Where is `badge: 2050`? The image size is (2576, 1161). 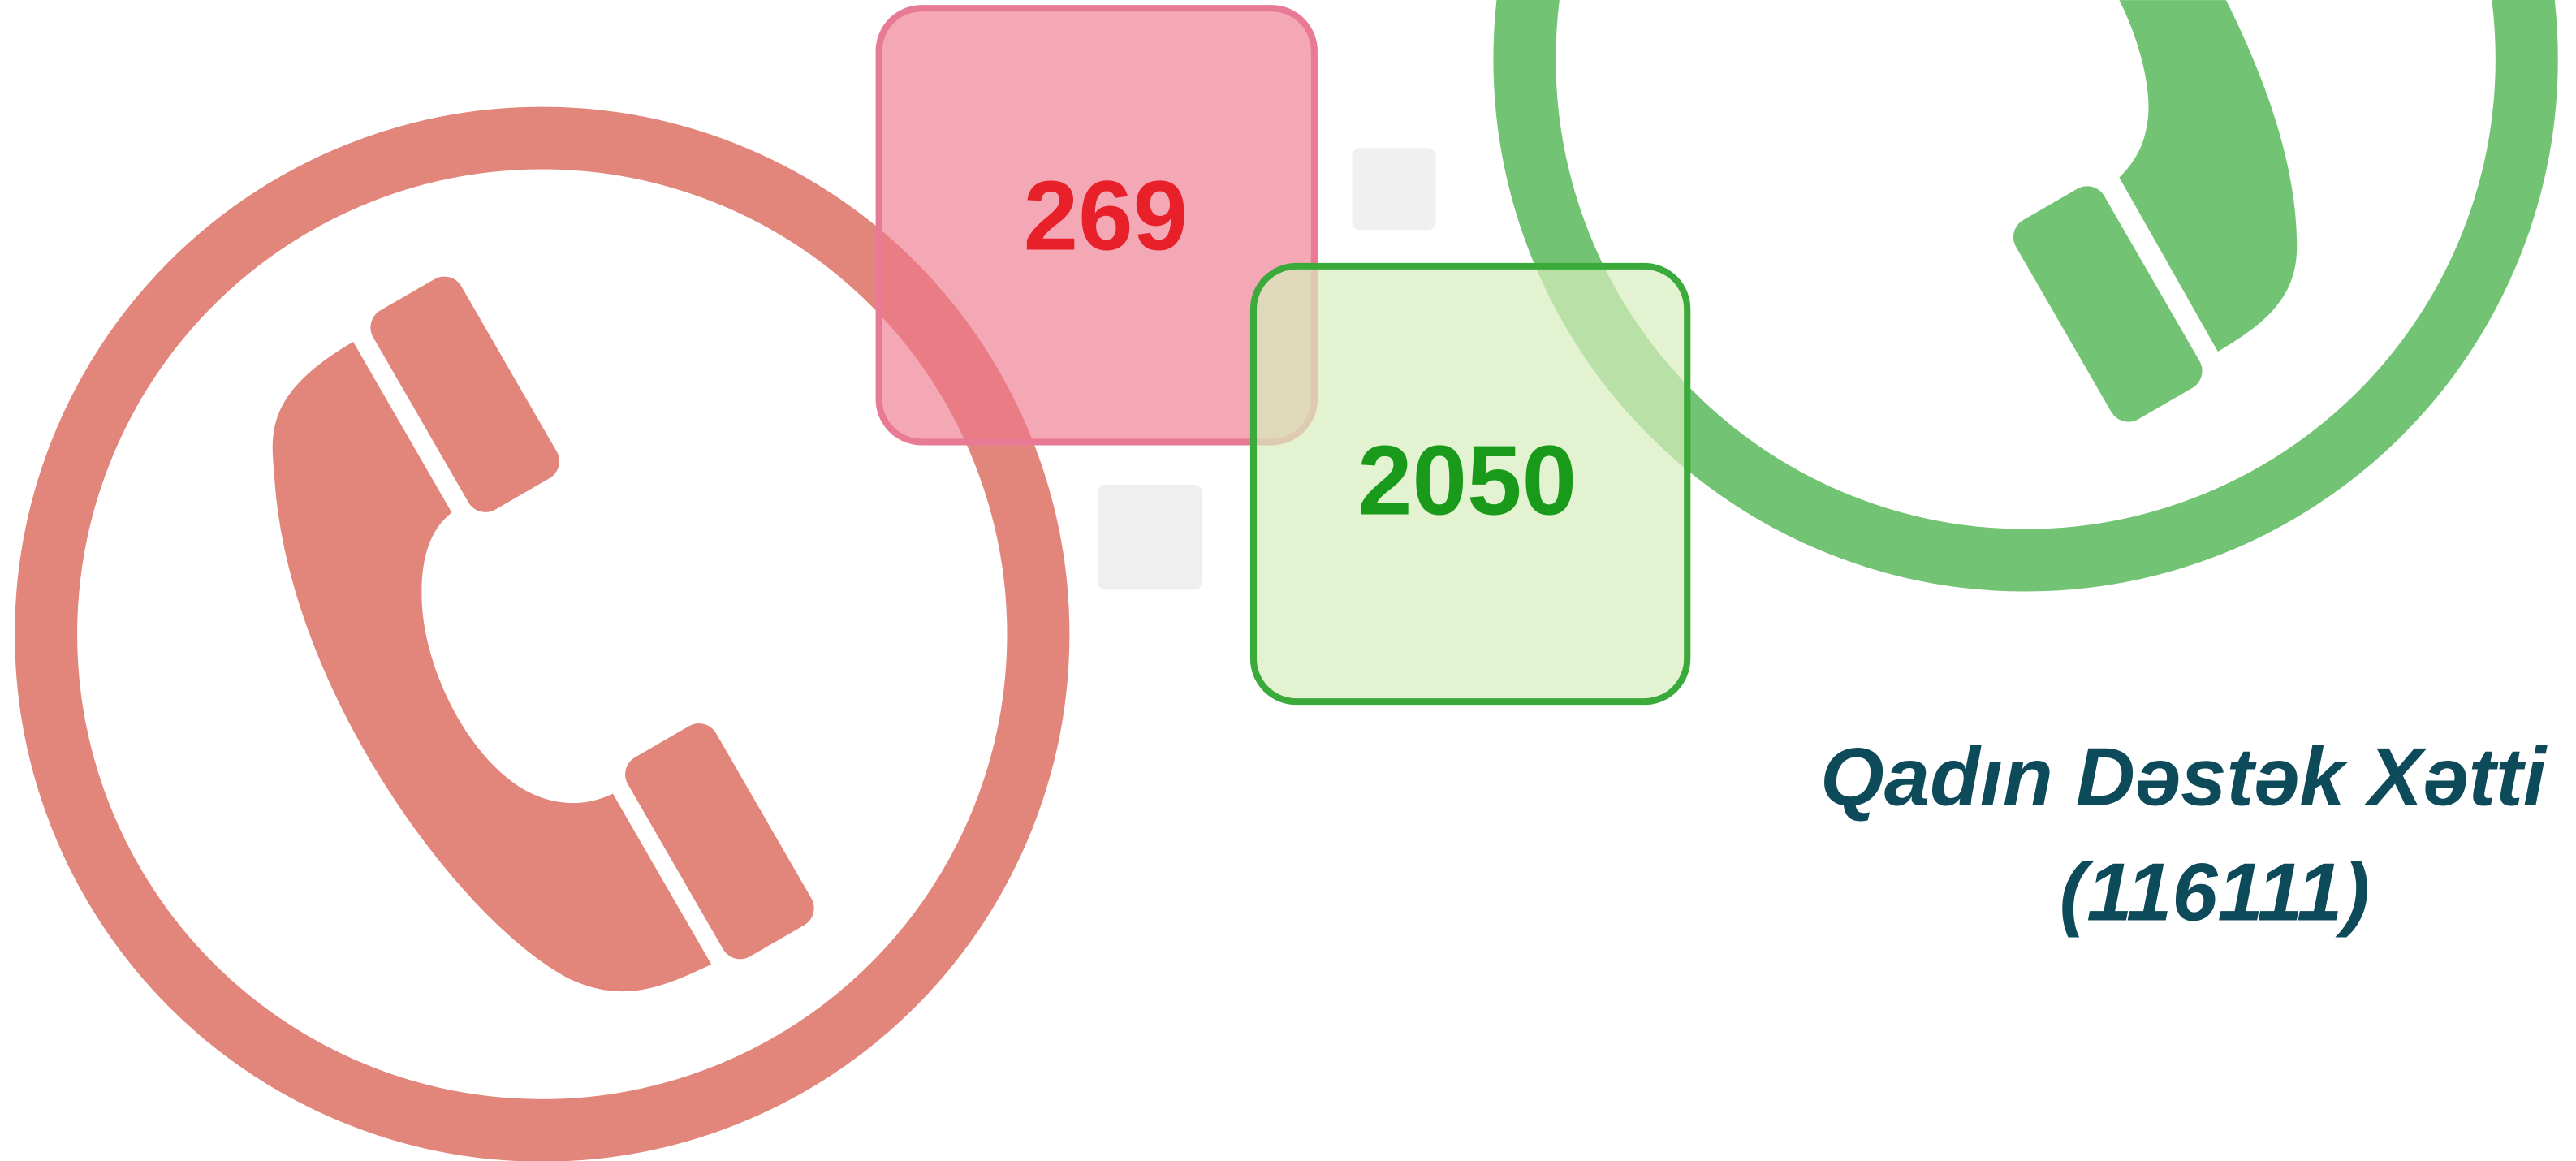
badge: 2050 is located at coordinates (1470, 484).